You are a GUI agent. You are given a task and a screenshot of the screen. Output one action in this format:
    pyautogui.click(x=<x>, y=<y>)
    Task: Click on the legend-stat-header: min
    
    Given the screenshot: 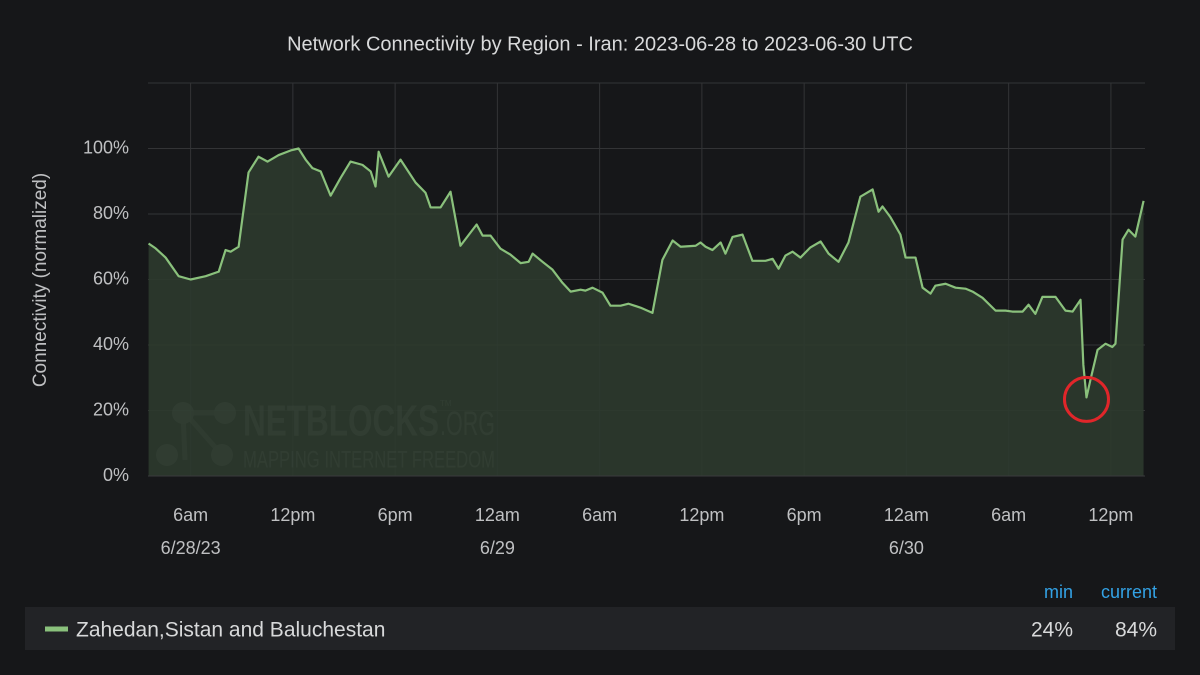 What is the action you would take?
    pyautogui.click(x=1058, y=592)
    